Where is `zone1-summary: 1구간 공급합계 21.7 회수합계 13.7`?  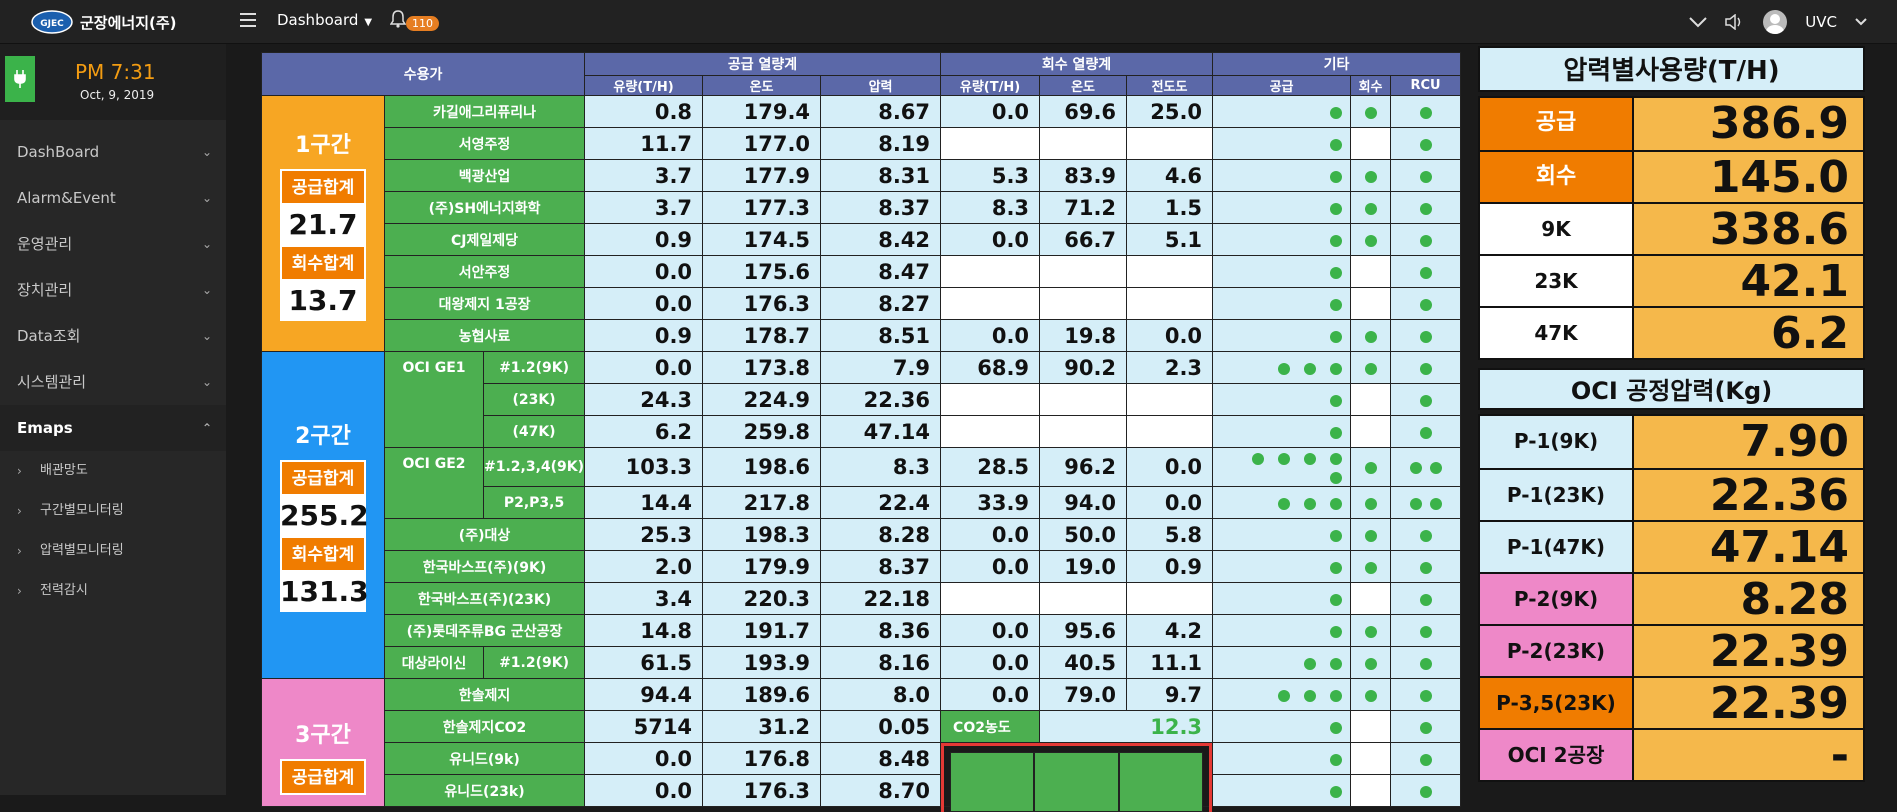
zone1-summary: 1구간 공급합계 21.7 회수합계 13.7 is located at coordinates (323, 223).